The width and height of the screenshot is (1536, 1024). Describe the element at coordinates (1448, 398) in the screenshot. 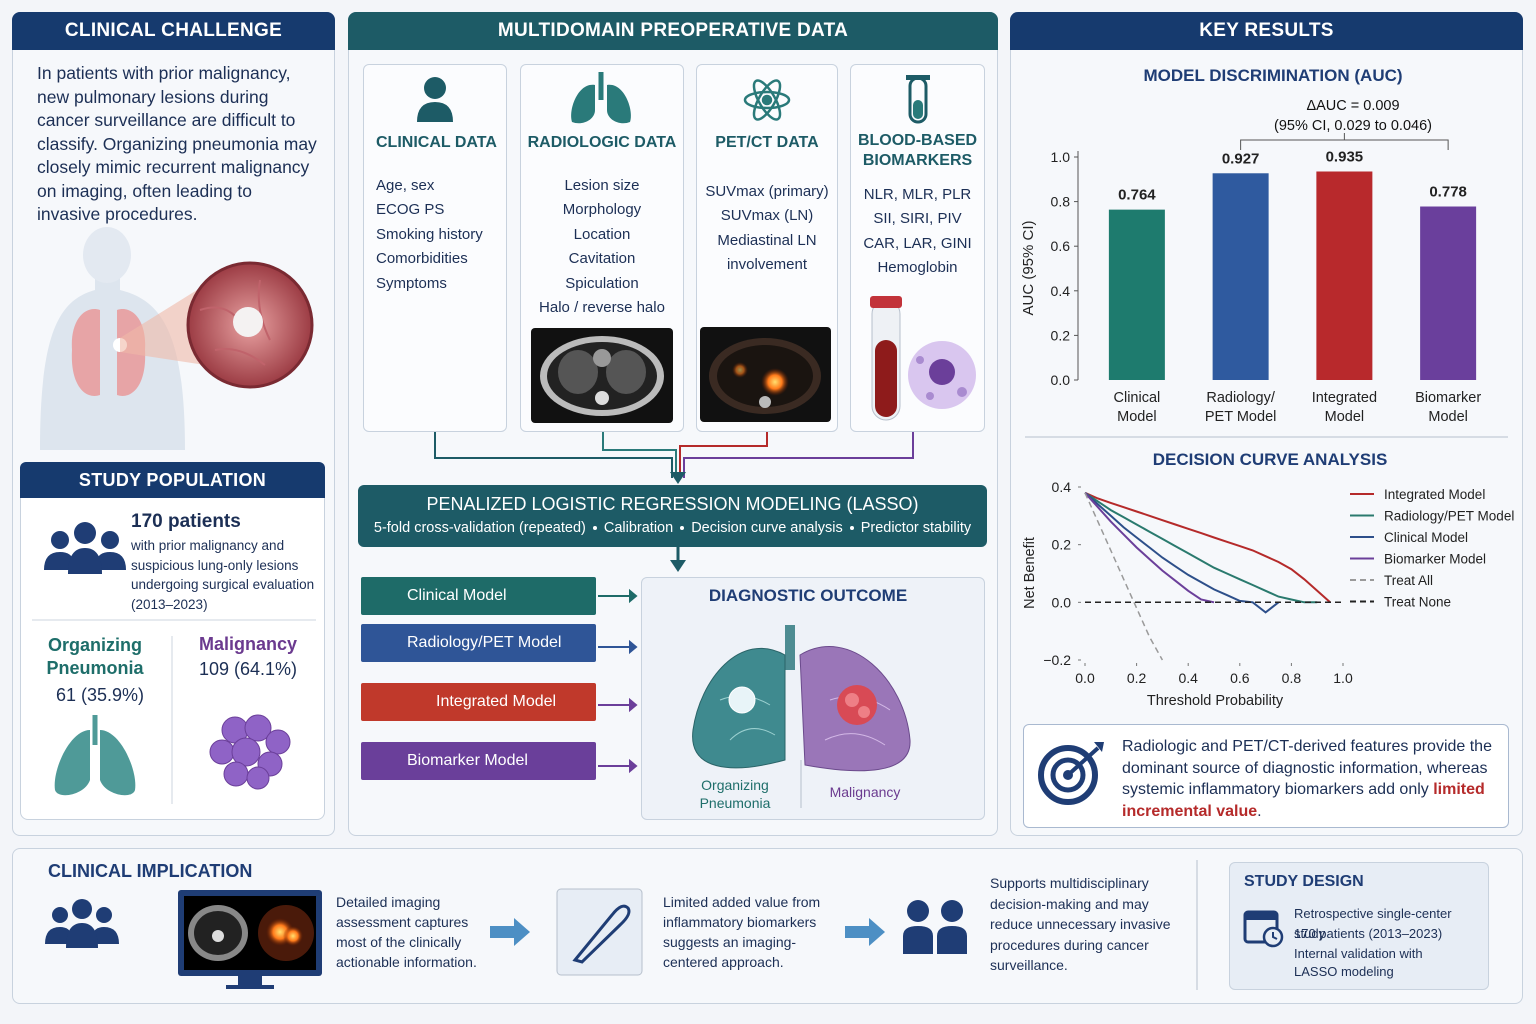

I see `x-tick-label: Biomarker` at that location.